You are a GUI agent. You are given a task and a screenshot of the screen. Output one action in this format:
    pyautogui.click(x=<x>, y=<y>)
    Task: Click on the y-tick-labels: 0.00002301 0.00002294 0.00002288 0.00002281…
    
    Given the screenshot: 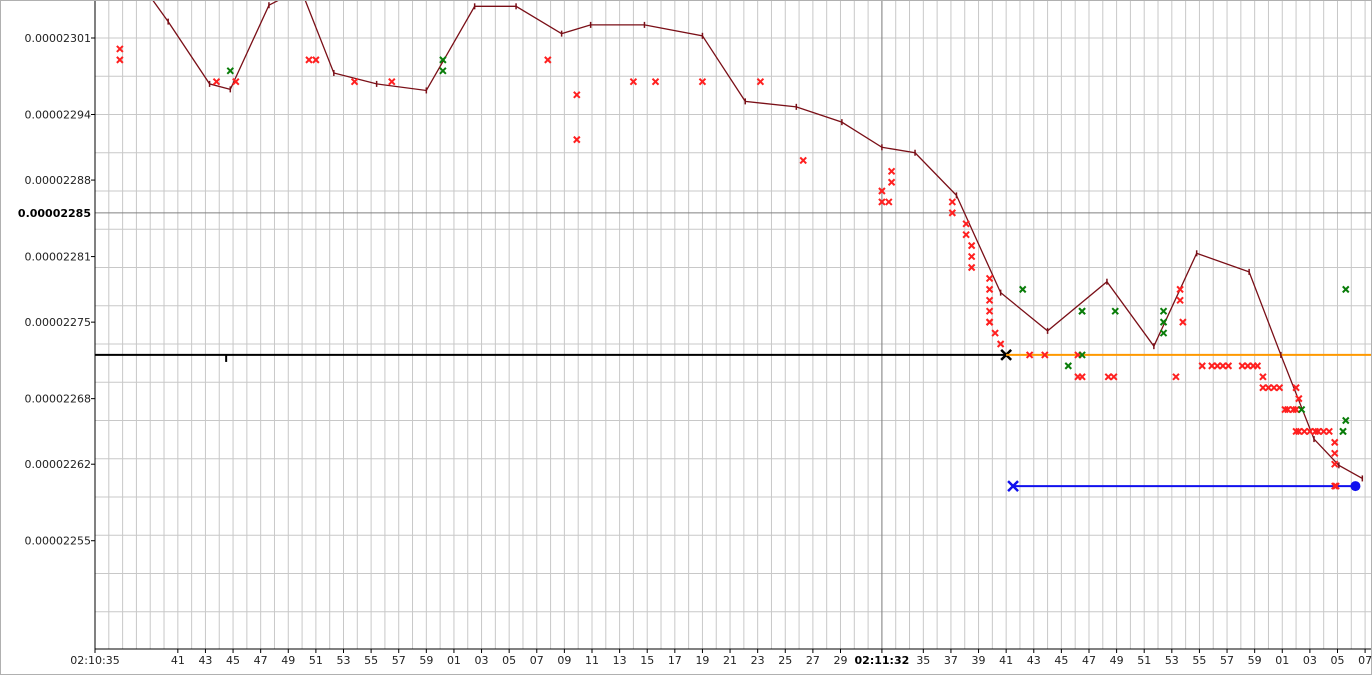 What is the action you would take?
    pyautogui.click(x=54, y=290)
    